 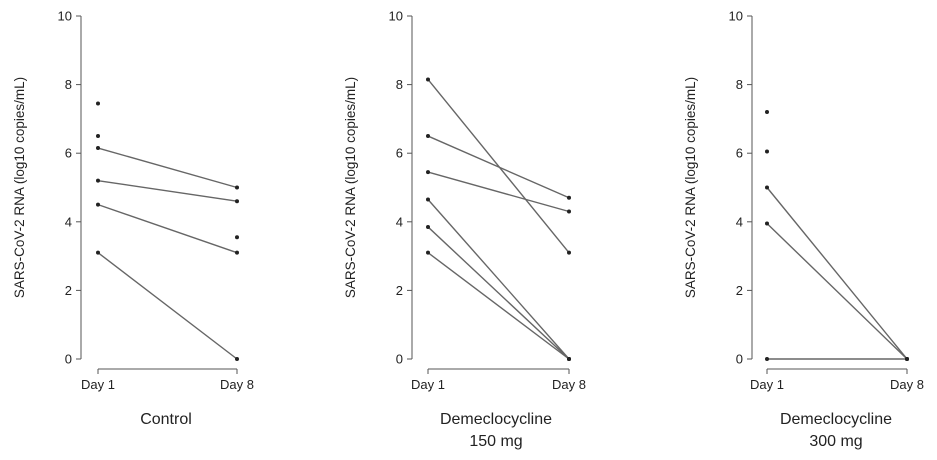 I want to click on panel-title-line: Control, so click(x=166, y=419).